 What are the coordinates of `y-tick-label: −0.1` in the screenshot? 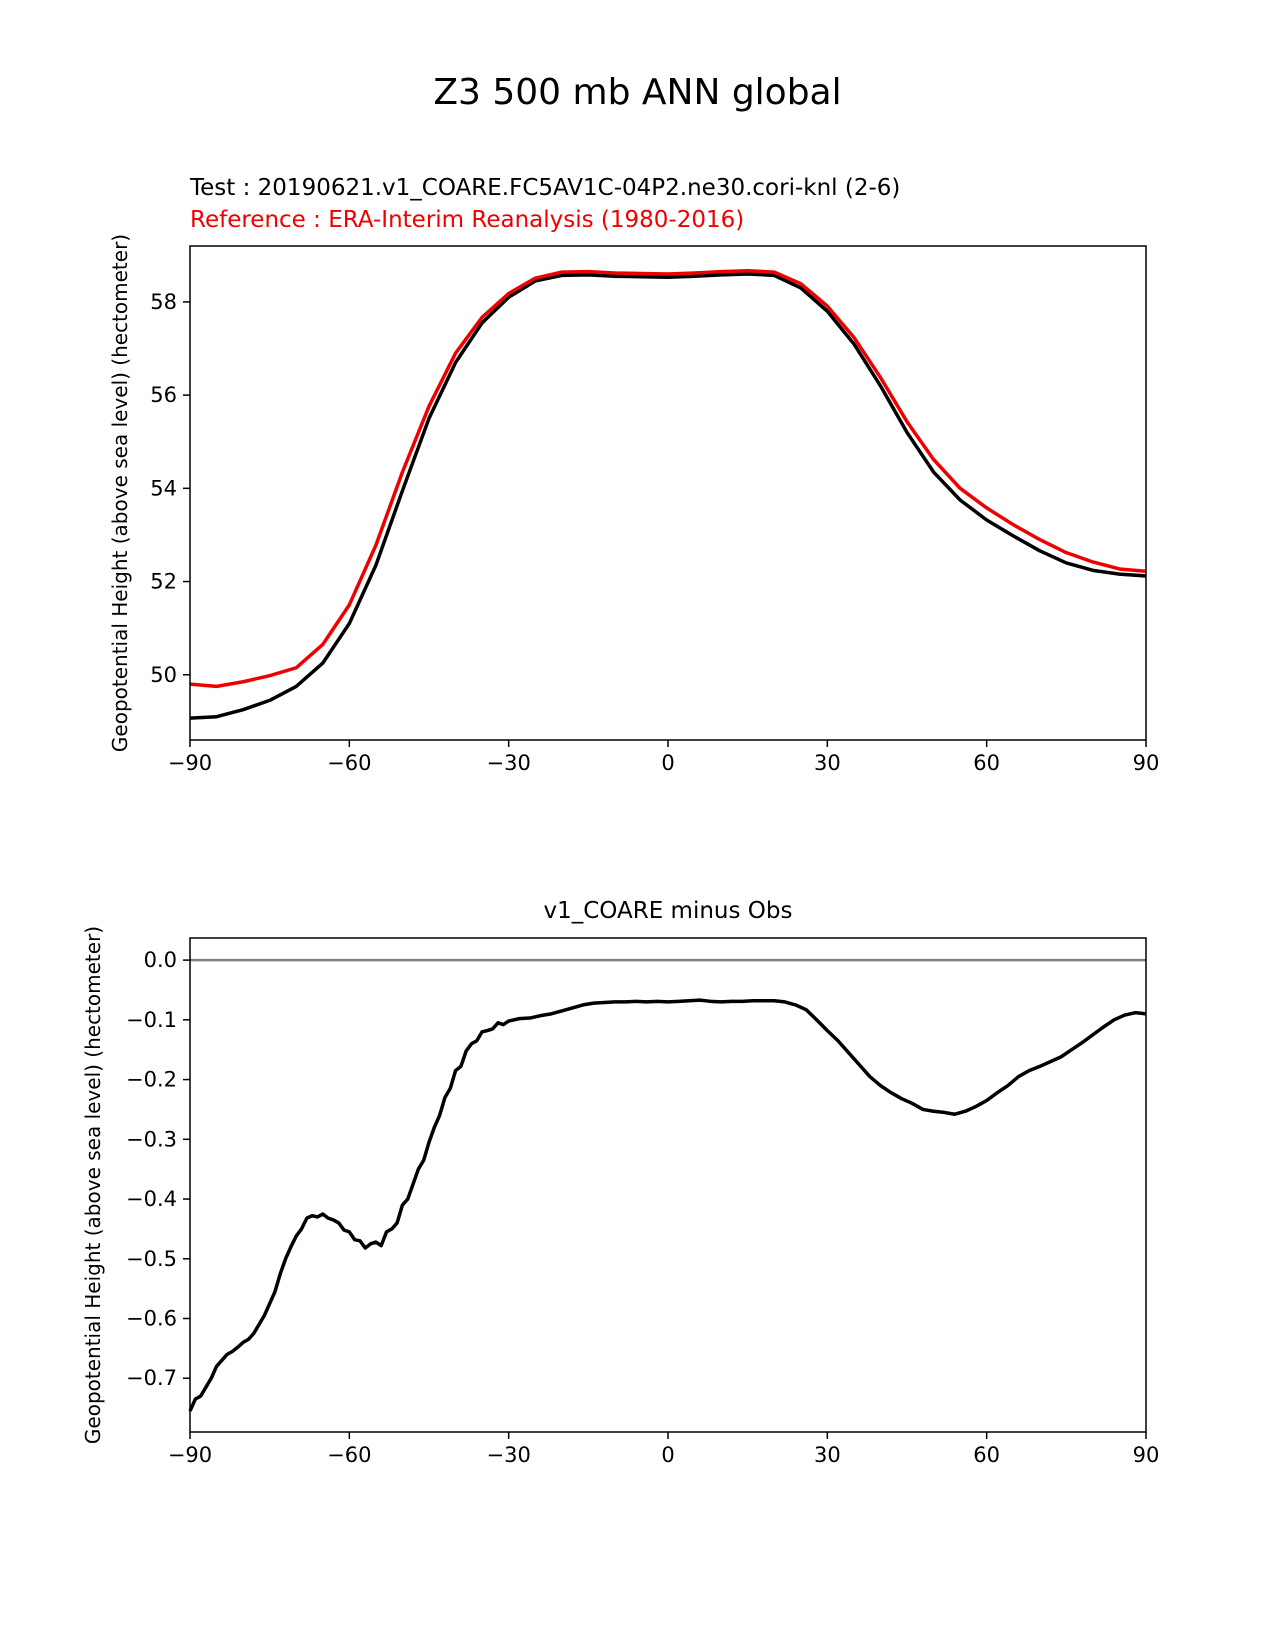 It's located at (151, 1020).